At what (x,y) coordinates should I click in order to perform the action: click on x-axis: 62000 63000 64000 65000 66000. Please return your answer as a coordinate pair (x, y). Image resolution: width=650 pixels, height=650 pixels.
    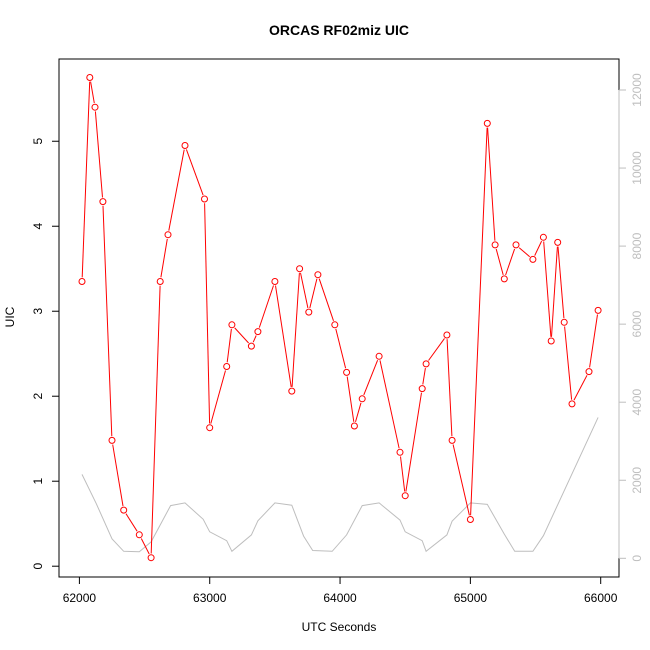
    Looking at the image, I should click on (340, 590).